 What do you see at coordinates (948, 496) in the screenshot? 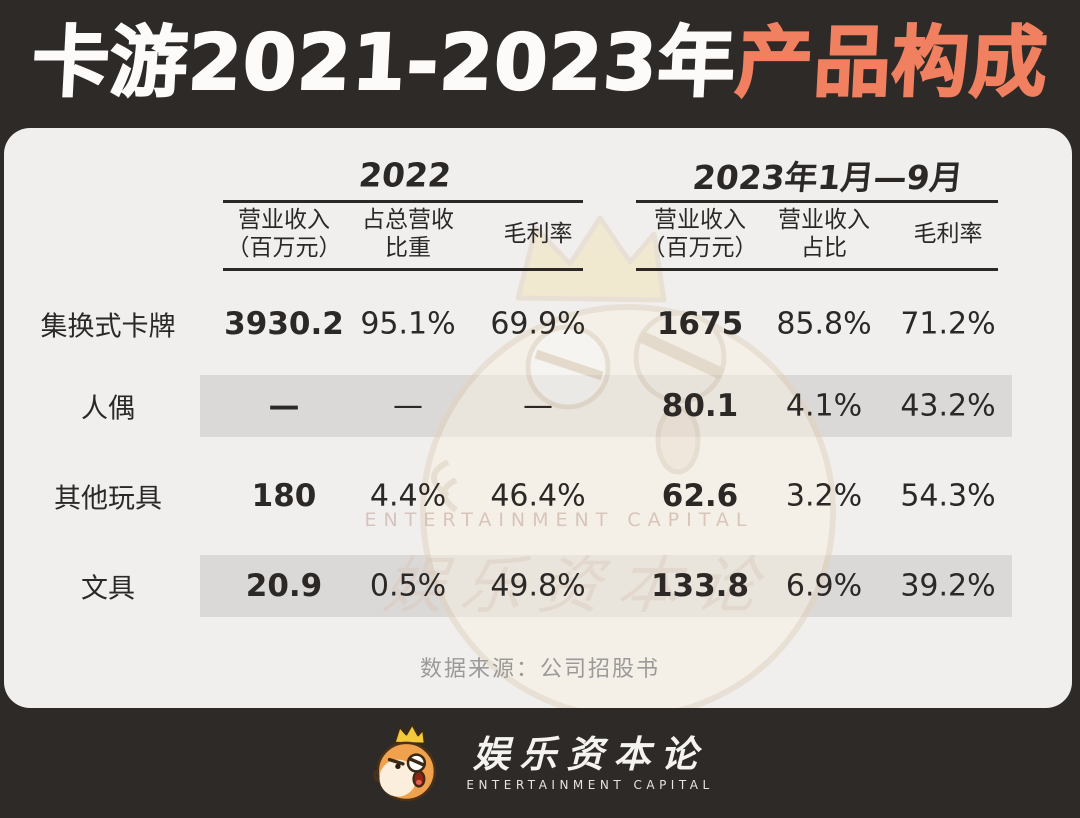
I see `table-cell: 54.3%` at bounding box center [948, 496].